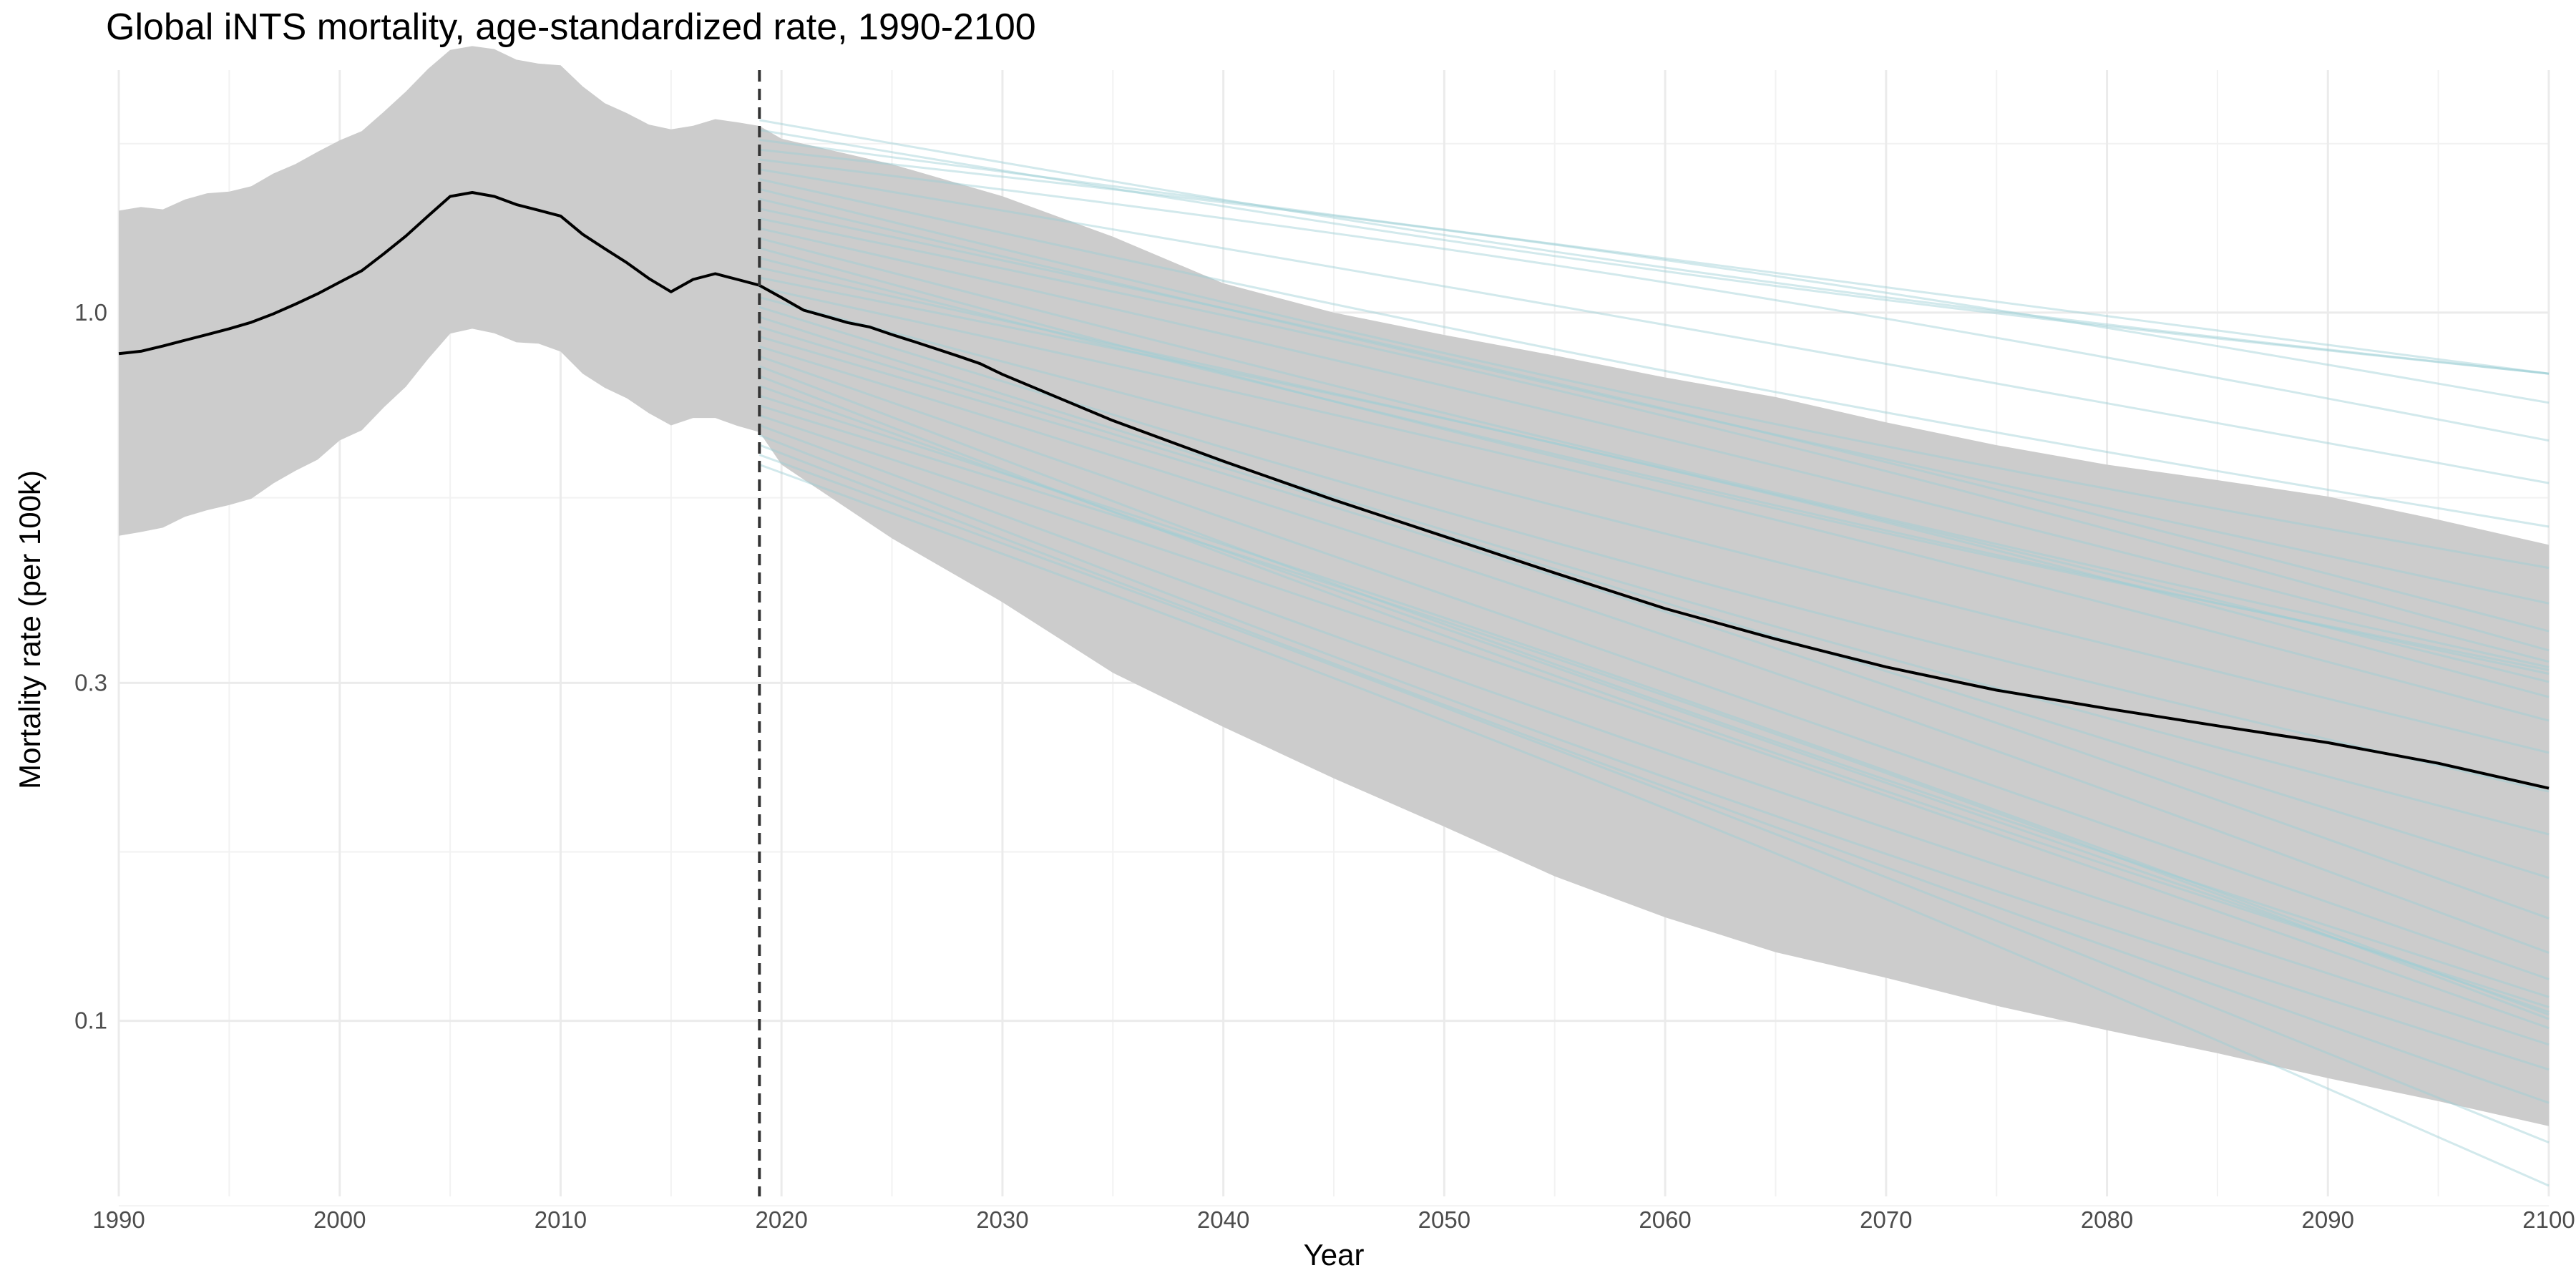 This screenshot has height=1288, width=2576. What do you see at coordinates (1886, 1219) in the screenshot?
I see `x-tick-label: 2070` at bounding box center [1886, 1219].